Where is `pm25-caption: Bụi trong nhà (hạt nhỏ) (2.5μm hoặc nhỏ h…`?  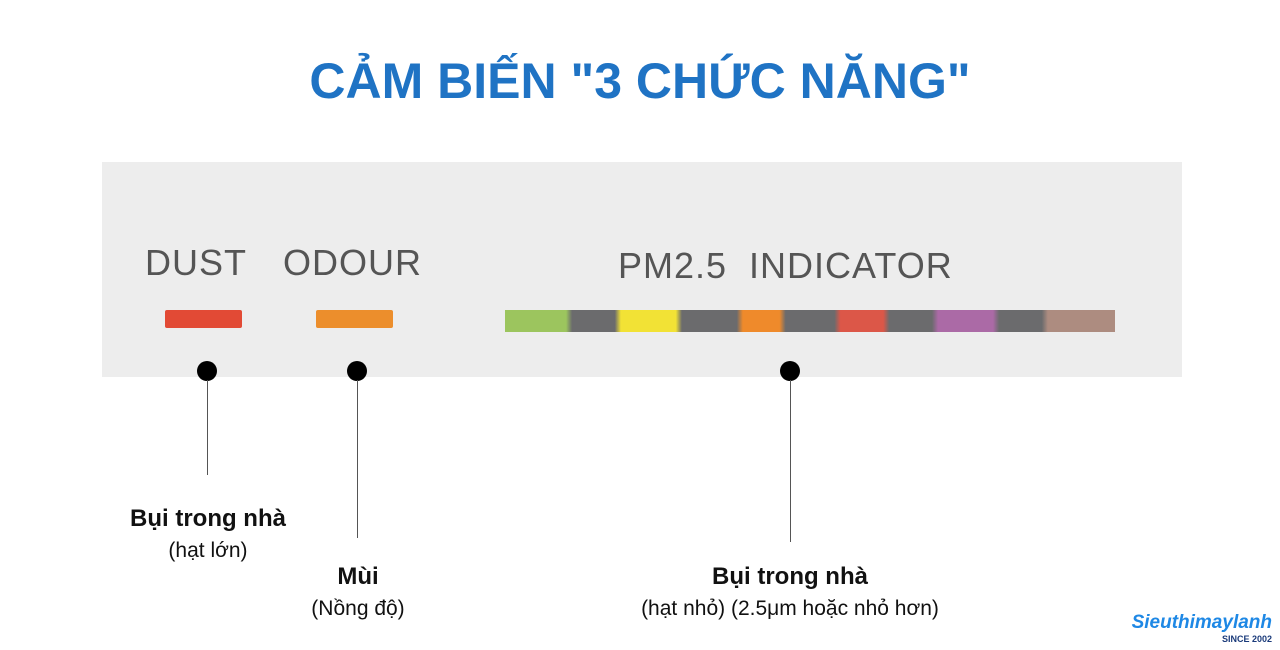 pm25-caption: Bụi trong nhà (hạt nhỏ) (2.5μm hoặc nhỏ h… is located at coordinates (790, 592).